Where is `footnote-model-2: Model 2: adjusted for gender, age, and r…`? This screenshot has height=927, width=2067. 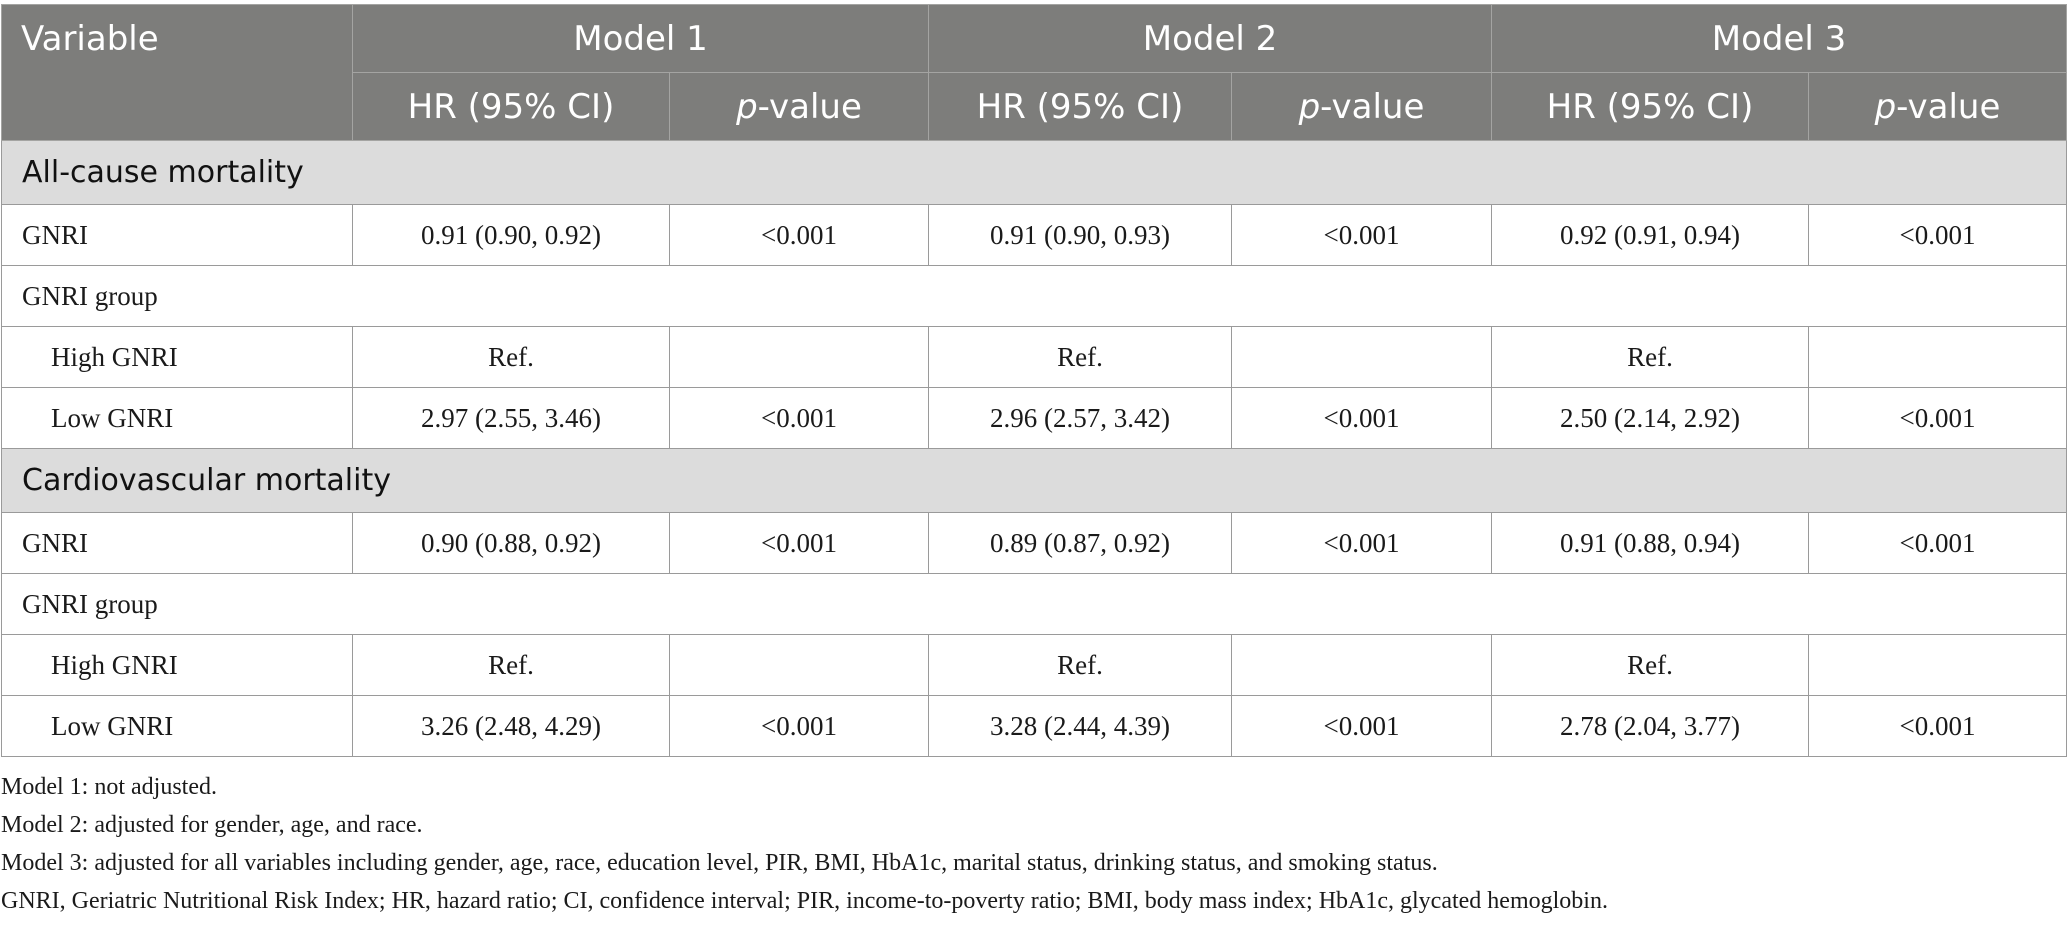
footnote-model-2: Model 2: adjusted for gender, age, and r… is located at coordinates (212, 825).